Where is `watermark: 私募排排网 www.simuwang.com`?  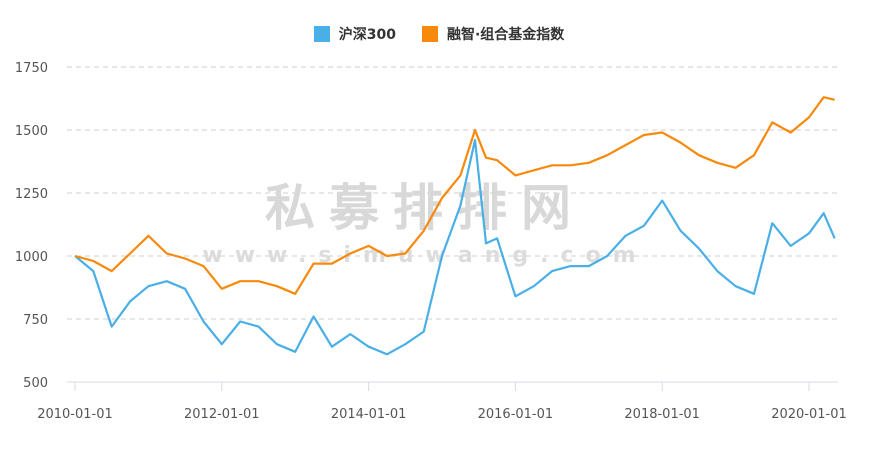 watermark: 私募排排网 www.simuwang.com is located at coordinates (424, 223).